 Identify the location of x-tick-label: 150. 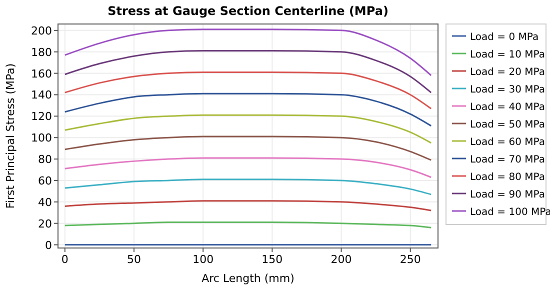
(272, 259).